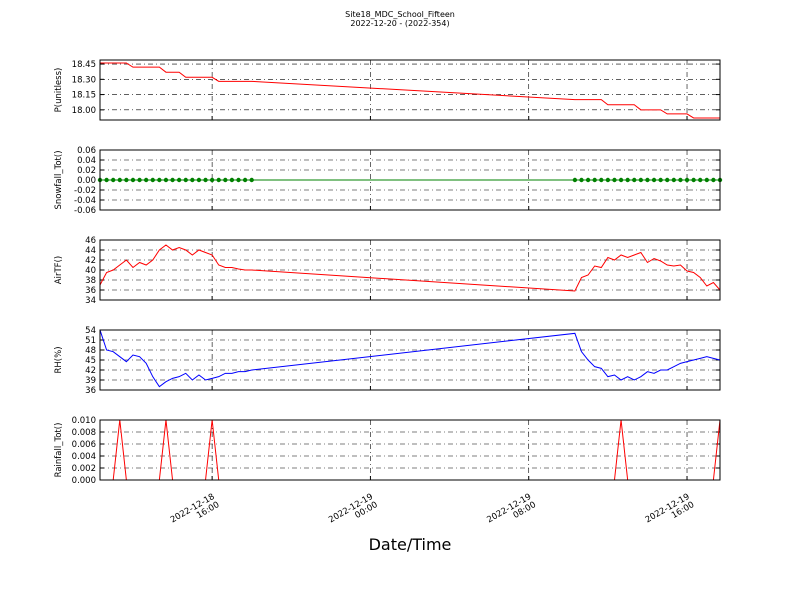 This screenshot has width=800, height=600. Describe the element at coordinates (670, 512) in the screenshot. I see `x-tick-label: 2022-12-1916:00` at that location.